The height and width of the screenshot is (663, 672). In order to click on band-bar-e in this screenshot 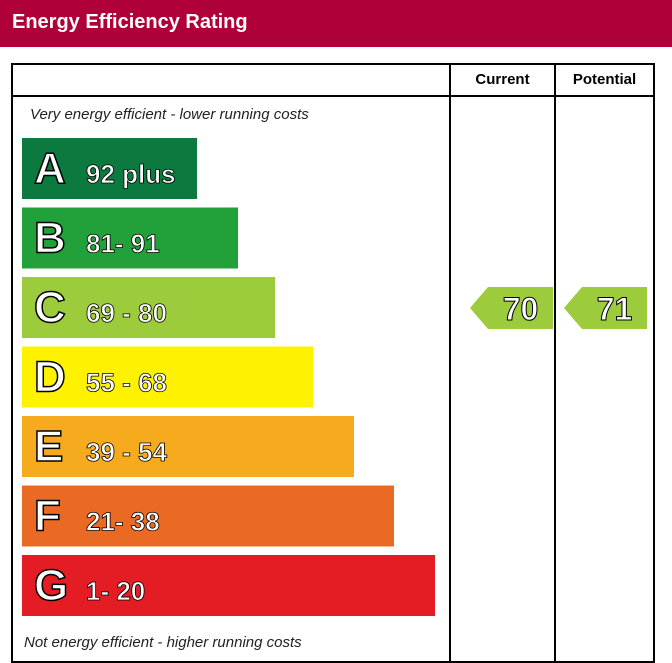, I will do `click(188, 446)`.